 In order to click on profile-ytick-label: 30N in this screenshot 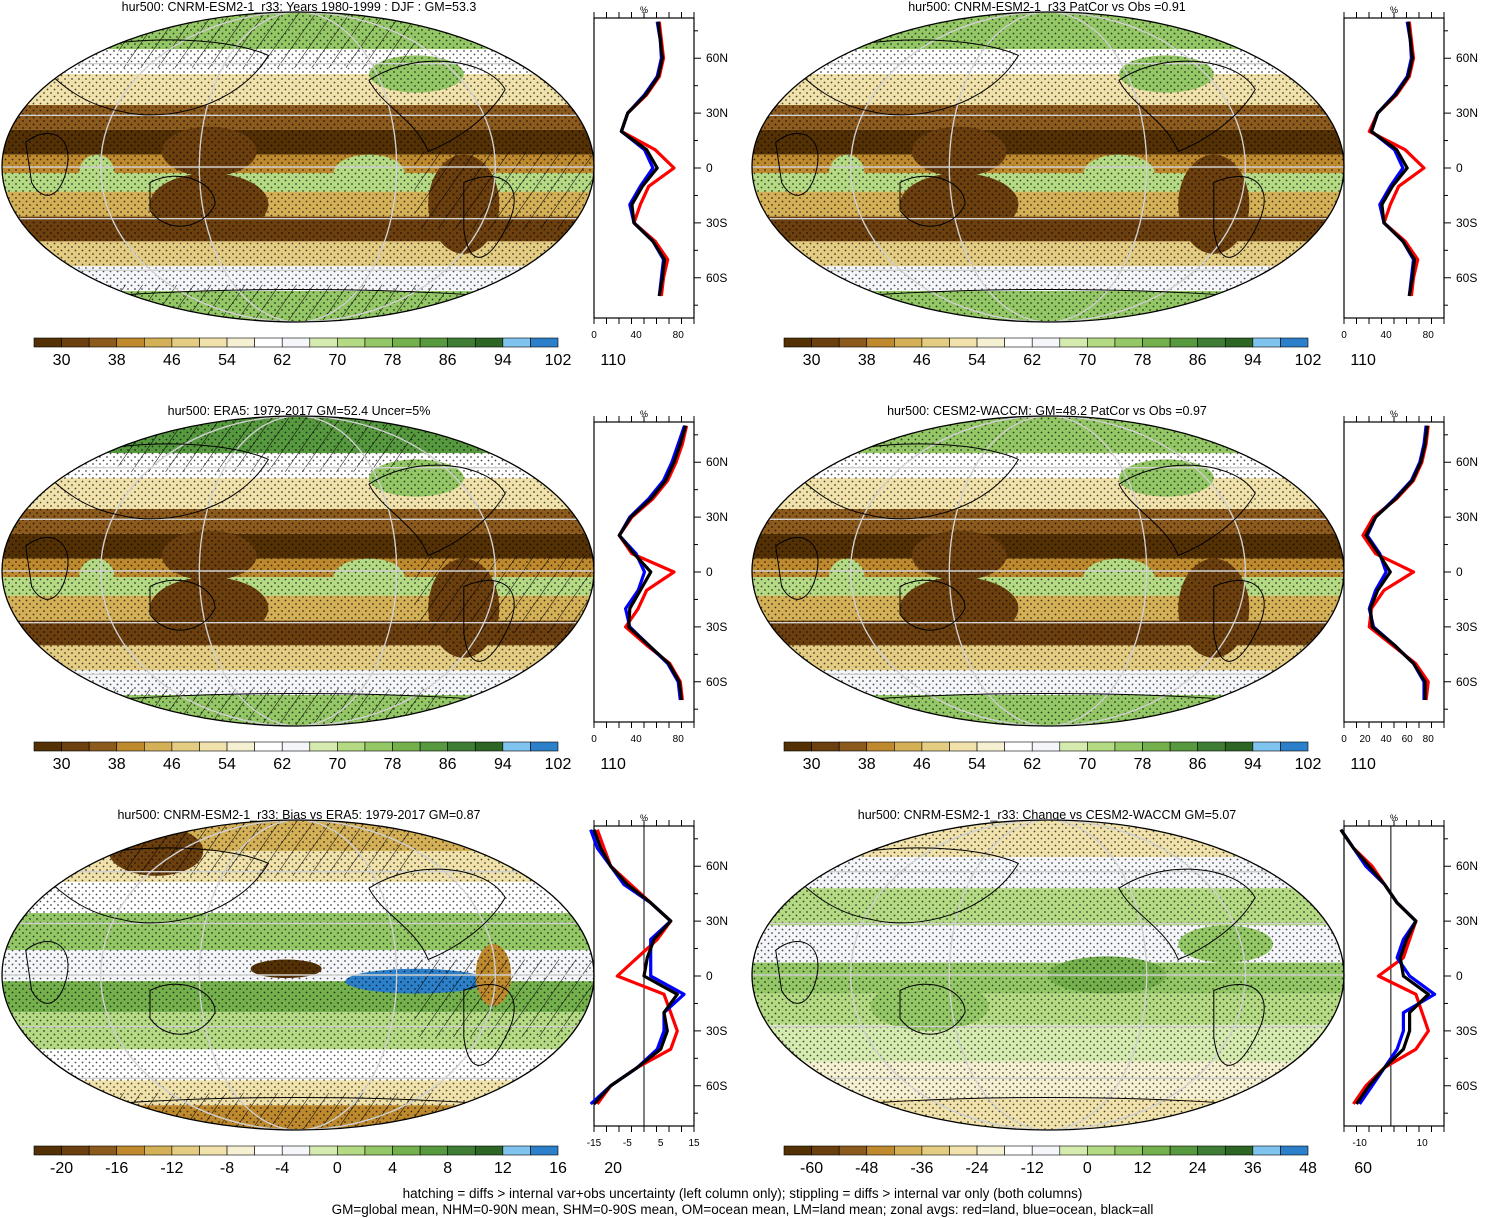, I will do `click(717, 517)`.